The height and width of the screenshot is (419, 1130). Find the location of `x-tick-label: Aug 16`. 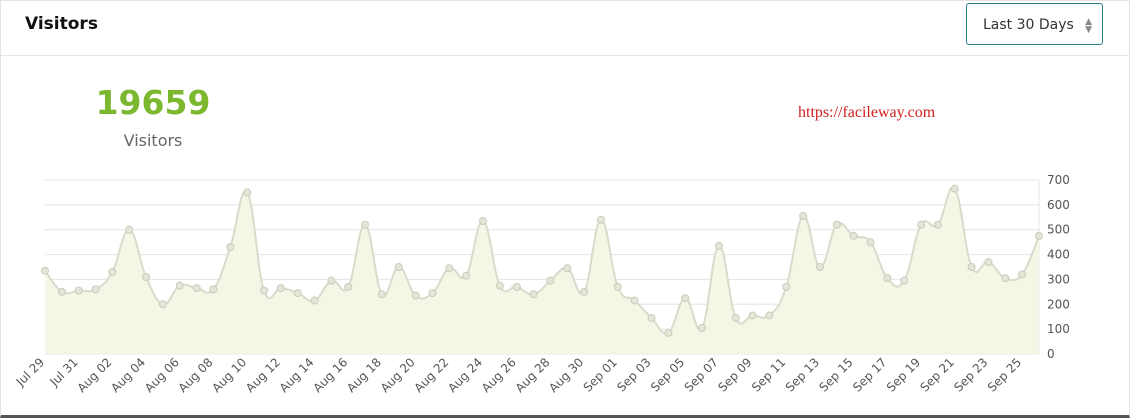

x-tick-label: Aug 16 is located at coordinates (330, 375).